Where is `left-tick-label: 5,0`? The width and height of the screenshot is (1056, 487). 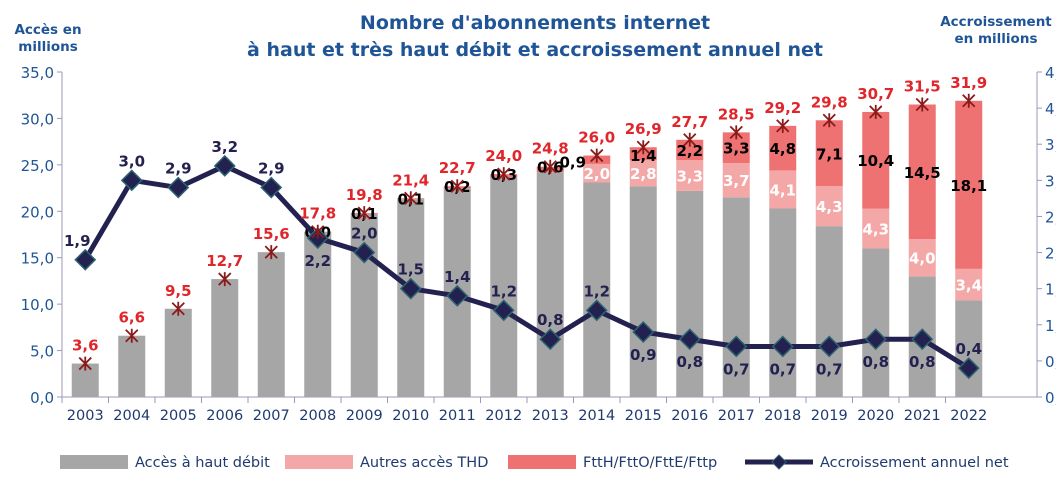
left-tick-label: 5,0 is located at coordinates (42, 352).